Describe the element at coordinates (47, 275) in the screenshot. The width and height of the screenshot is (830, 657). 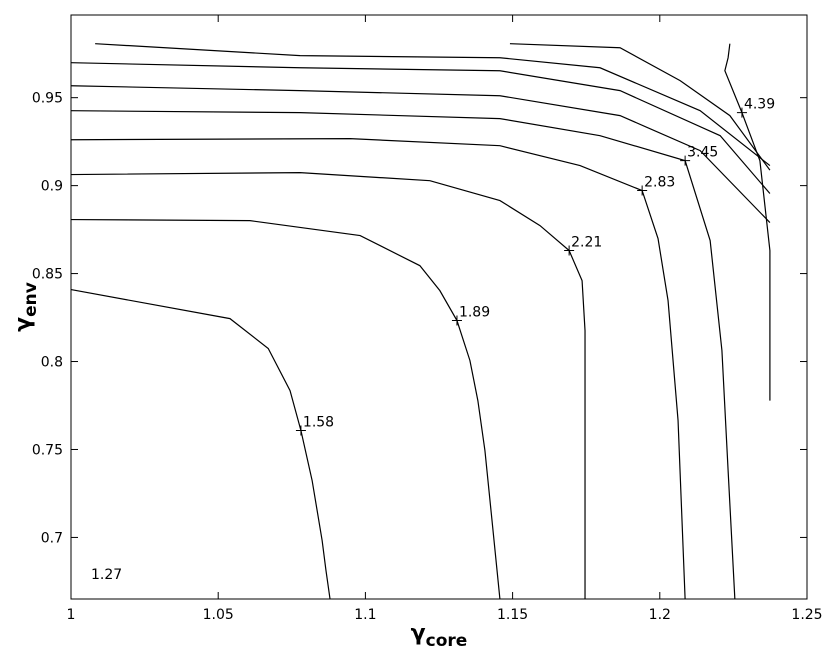
I see `y-tick-label: 0.85` at that location.